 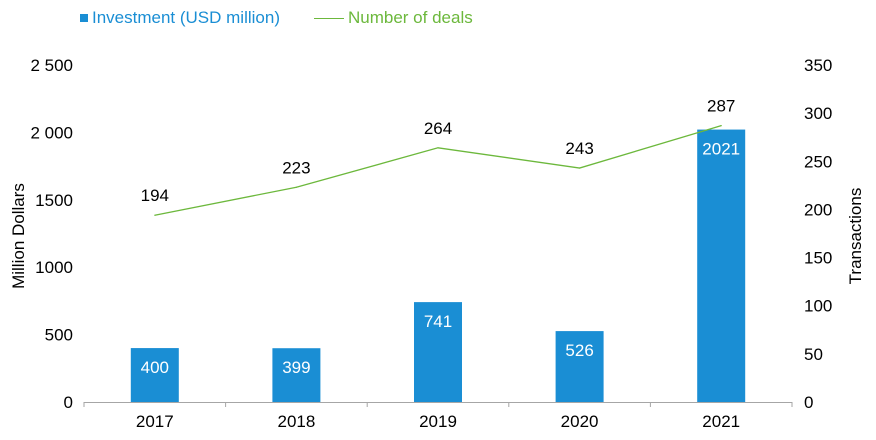 What do you see at coordinates (818, 65) in the screenshot?
I see `y-tick-label-right: 350` at bounding box center [818, 65].